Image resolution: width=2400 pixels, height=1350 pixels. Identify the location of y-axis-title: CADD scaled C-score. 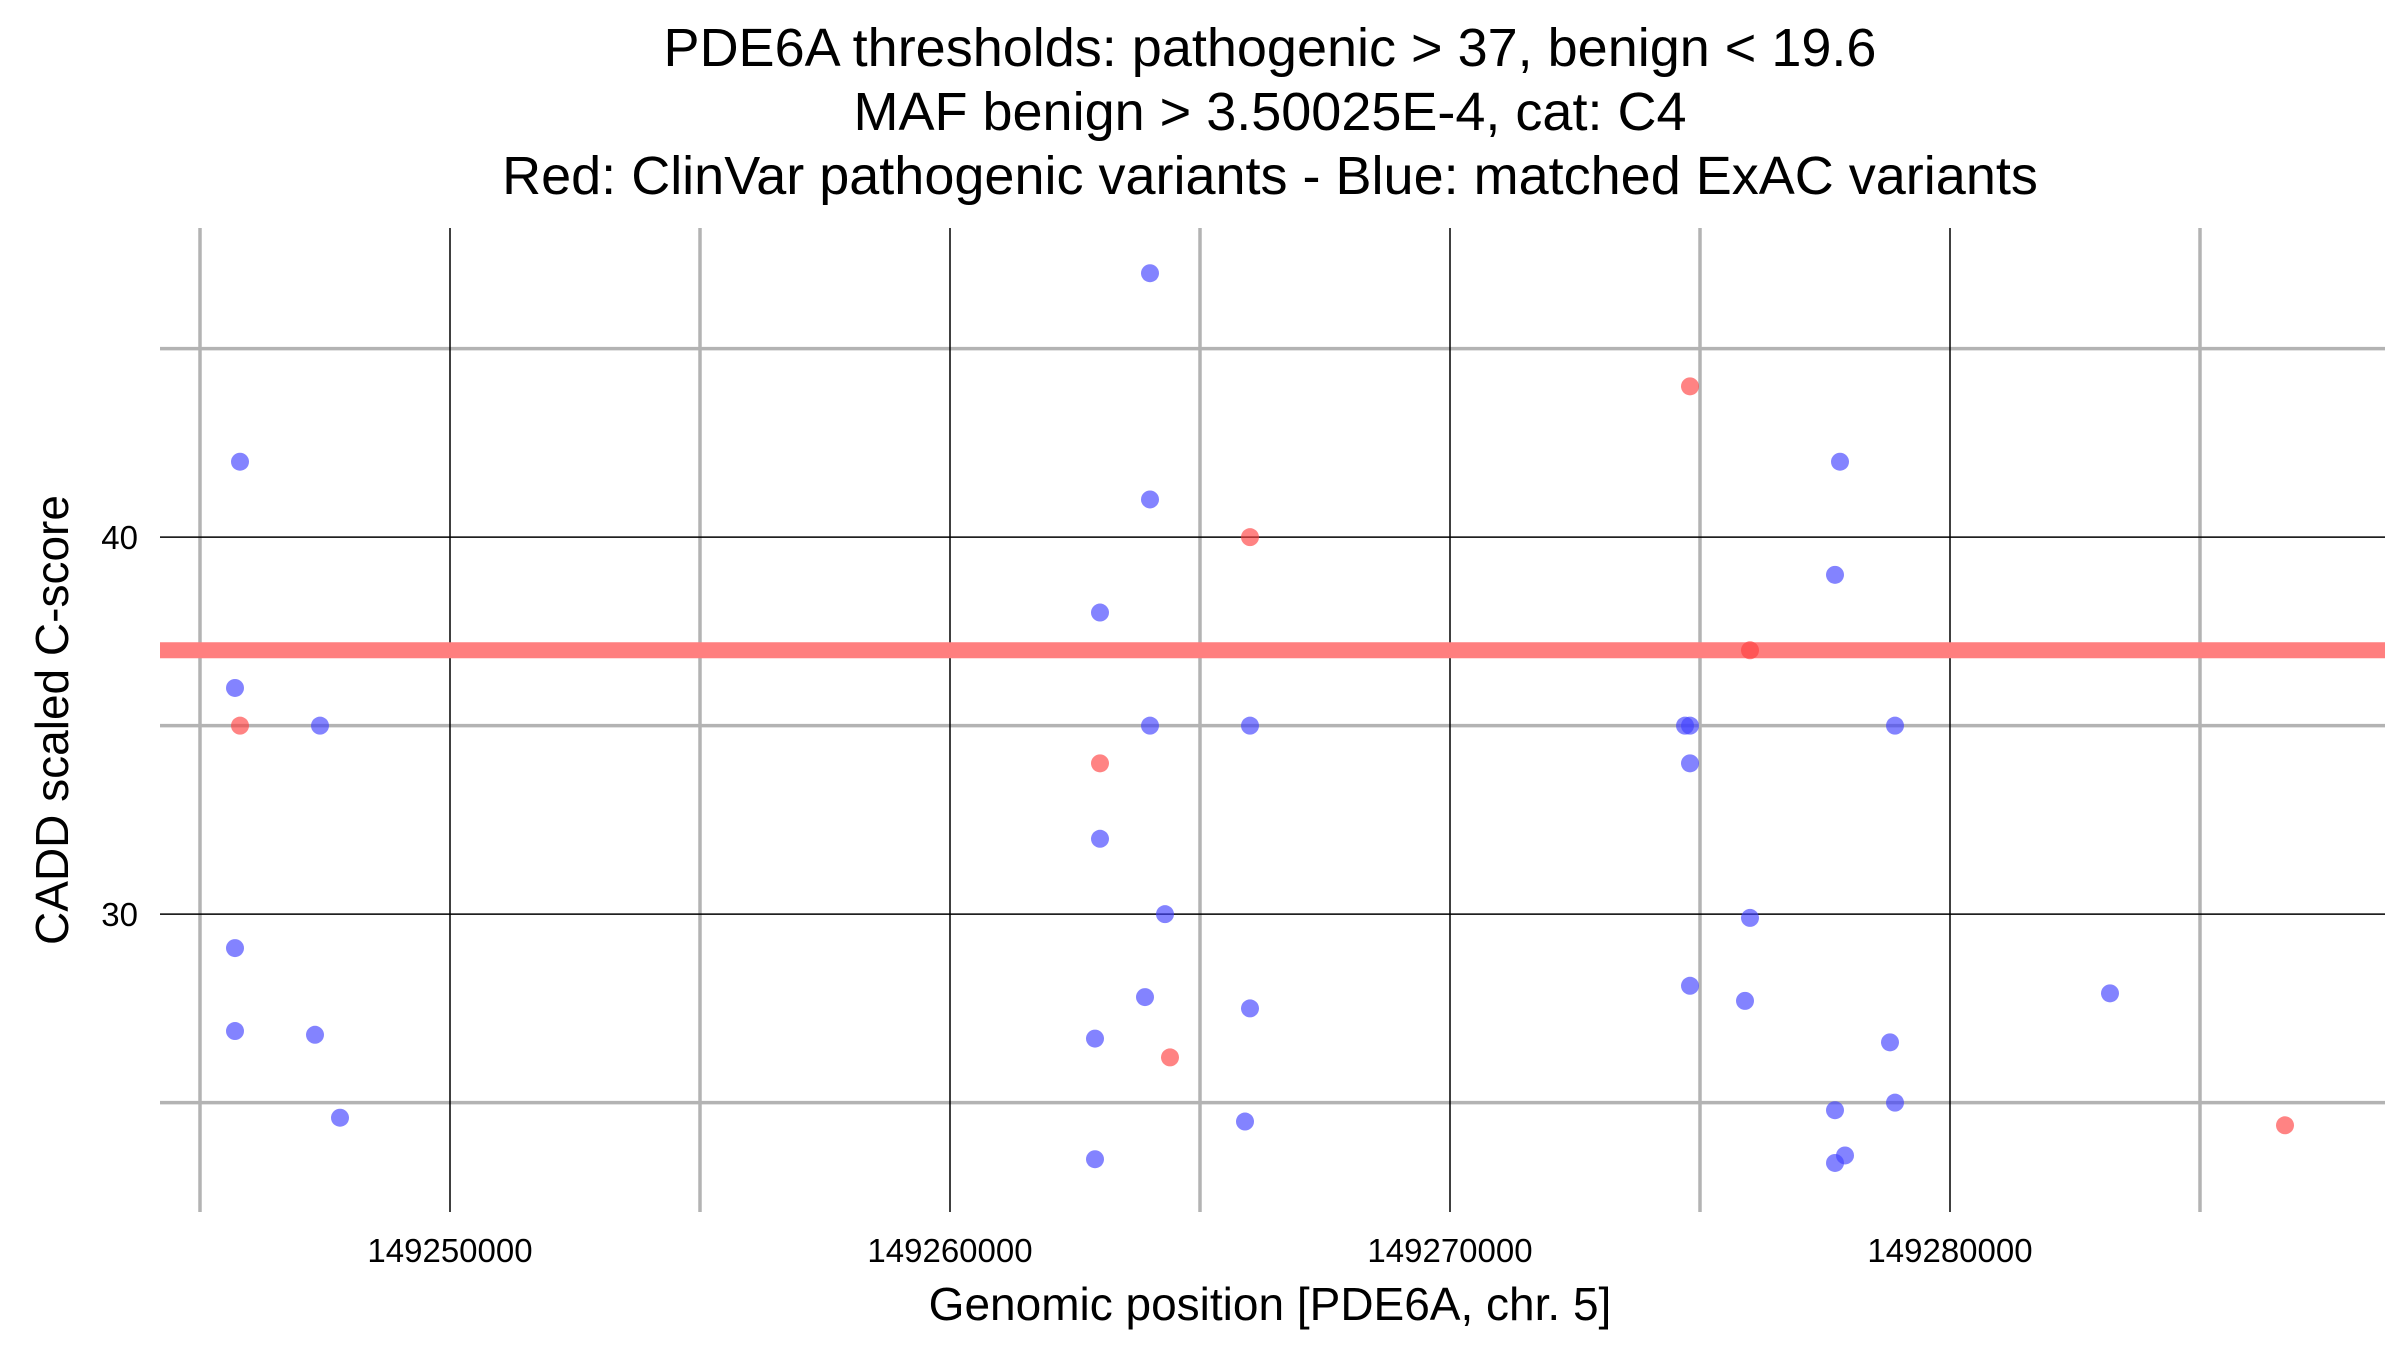
(52, 720).